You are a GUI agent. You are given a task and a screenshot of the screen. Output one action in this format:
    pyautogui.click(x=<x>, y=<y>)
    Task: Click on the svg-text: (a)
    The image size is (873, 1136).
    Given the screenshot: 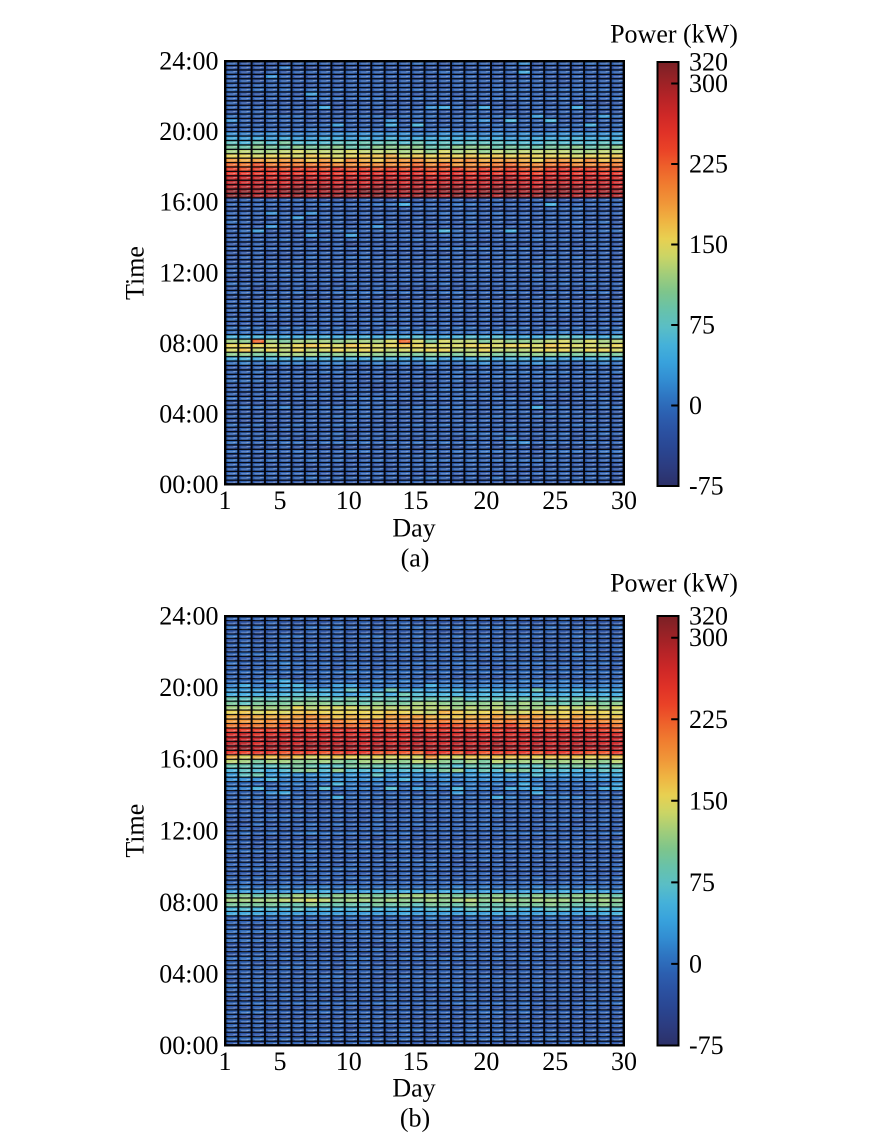 What is the action you would take?
    pyautogui.click(x=415, y=558)
    